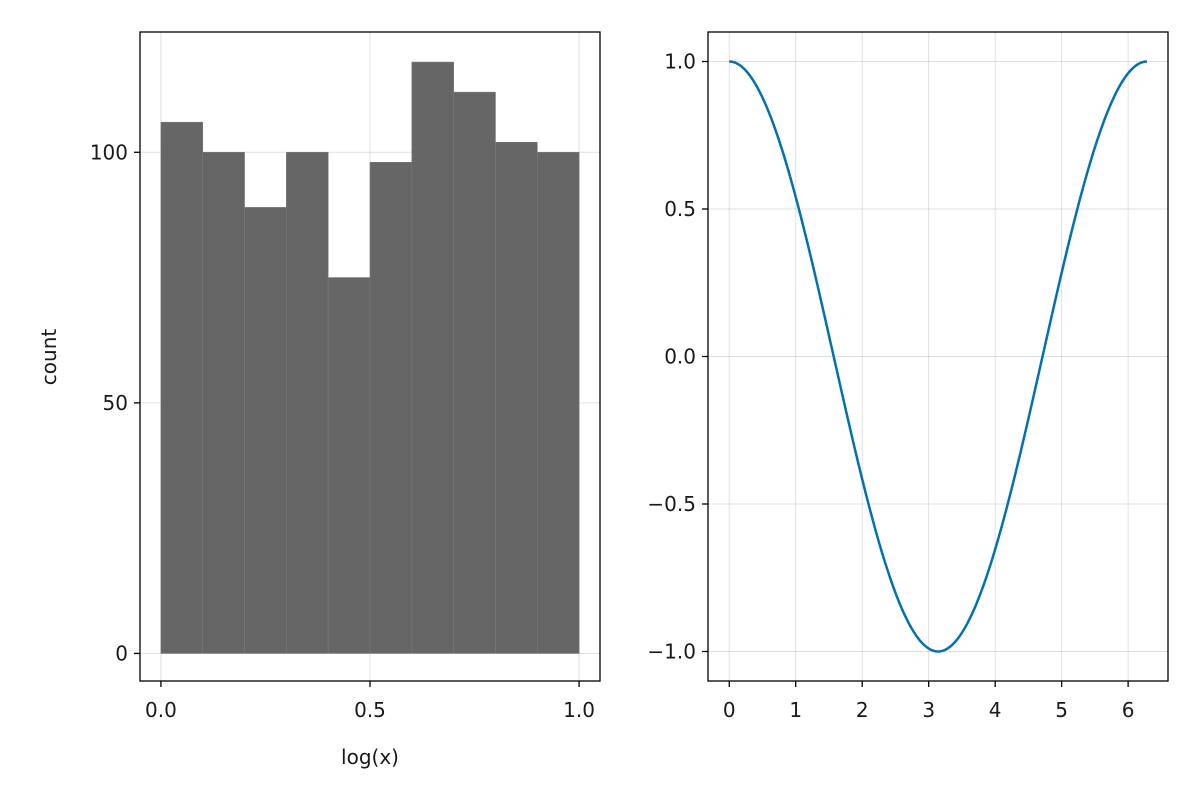 This screenshot has width=1200, height=800. What do you see at coordinates (671, 652) in the screenshot?
I see `line-y-tick-label-4: −1.0` at bounding box center [671, 652].